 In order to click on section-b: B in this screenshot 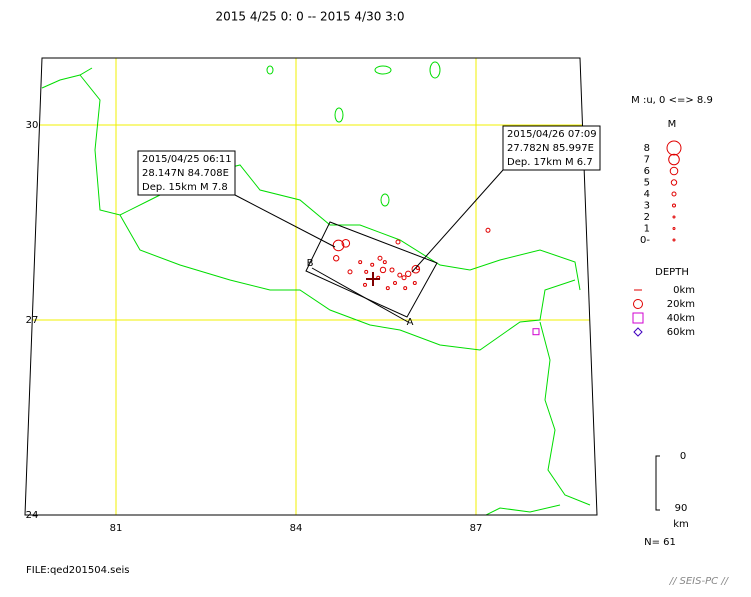, I will do `click(310, 263)`.